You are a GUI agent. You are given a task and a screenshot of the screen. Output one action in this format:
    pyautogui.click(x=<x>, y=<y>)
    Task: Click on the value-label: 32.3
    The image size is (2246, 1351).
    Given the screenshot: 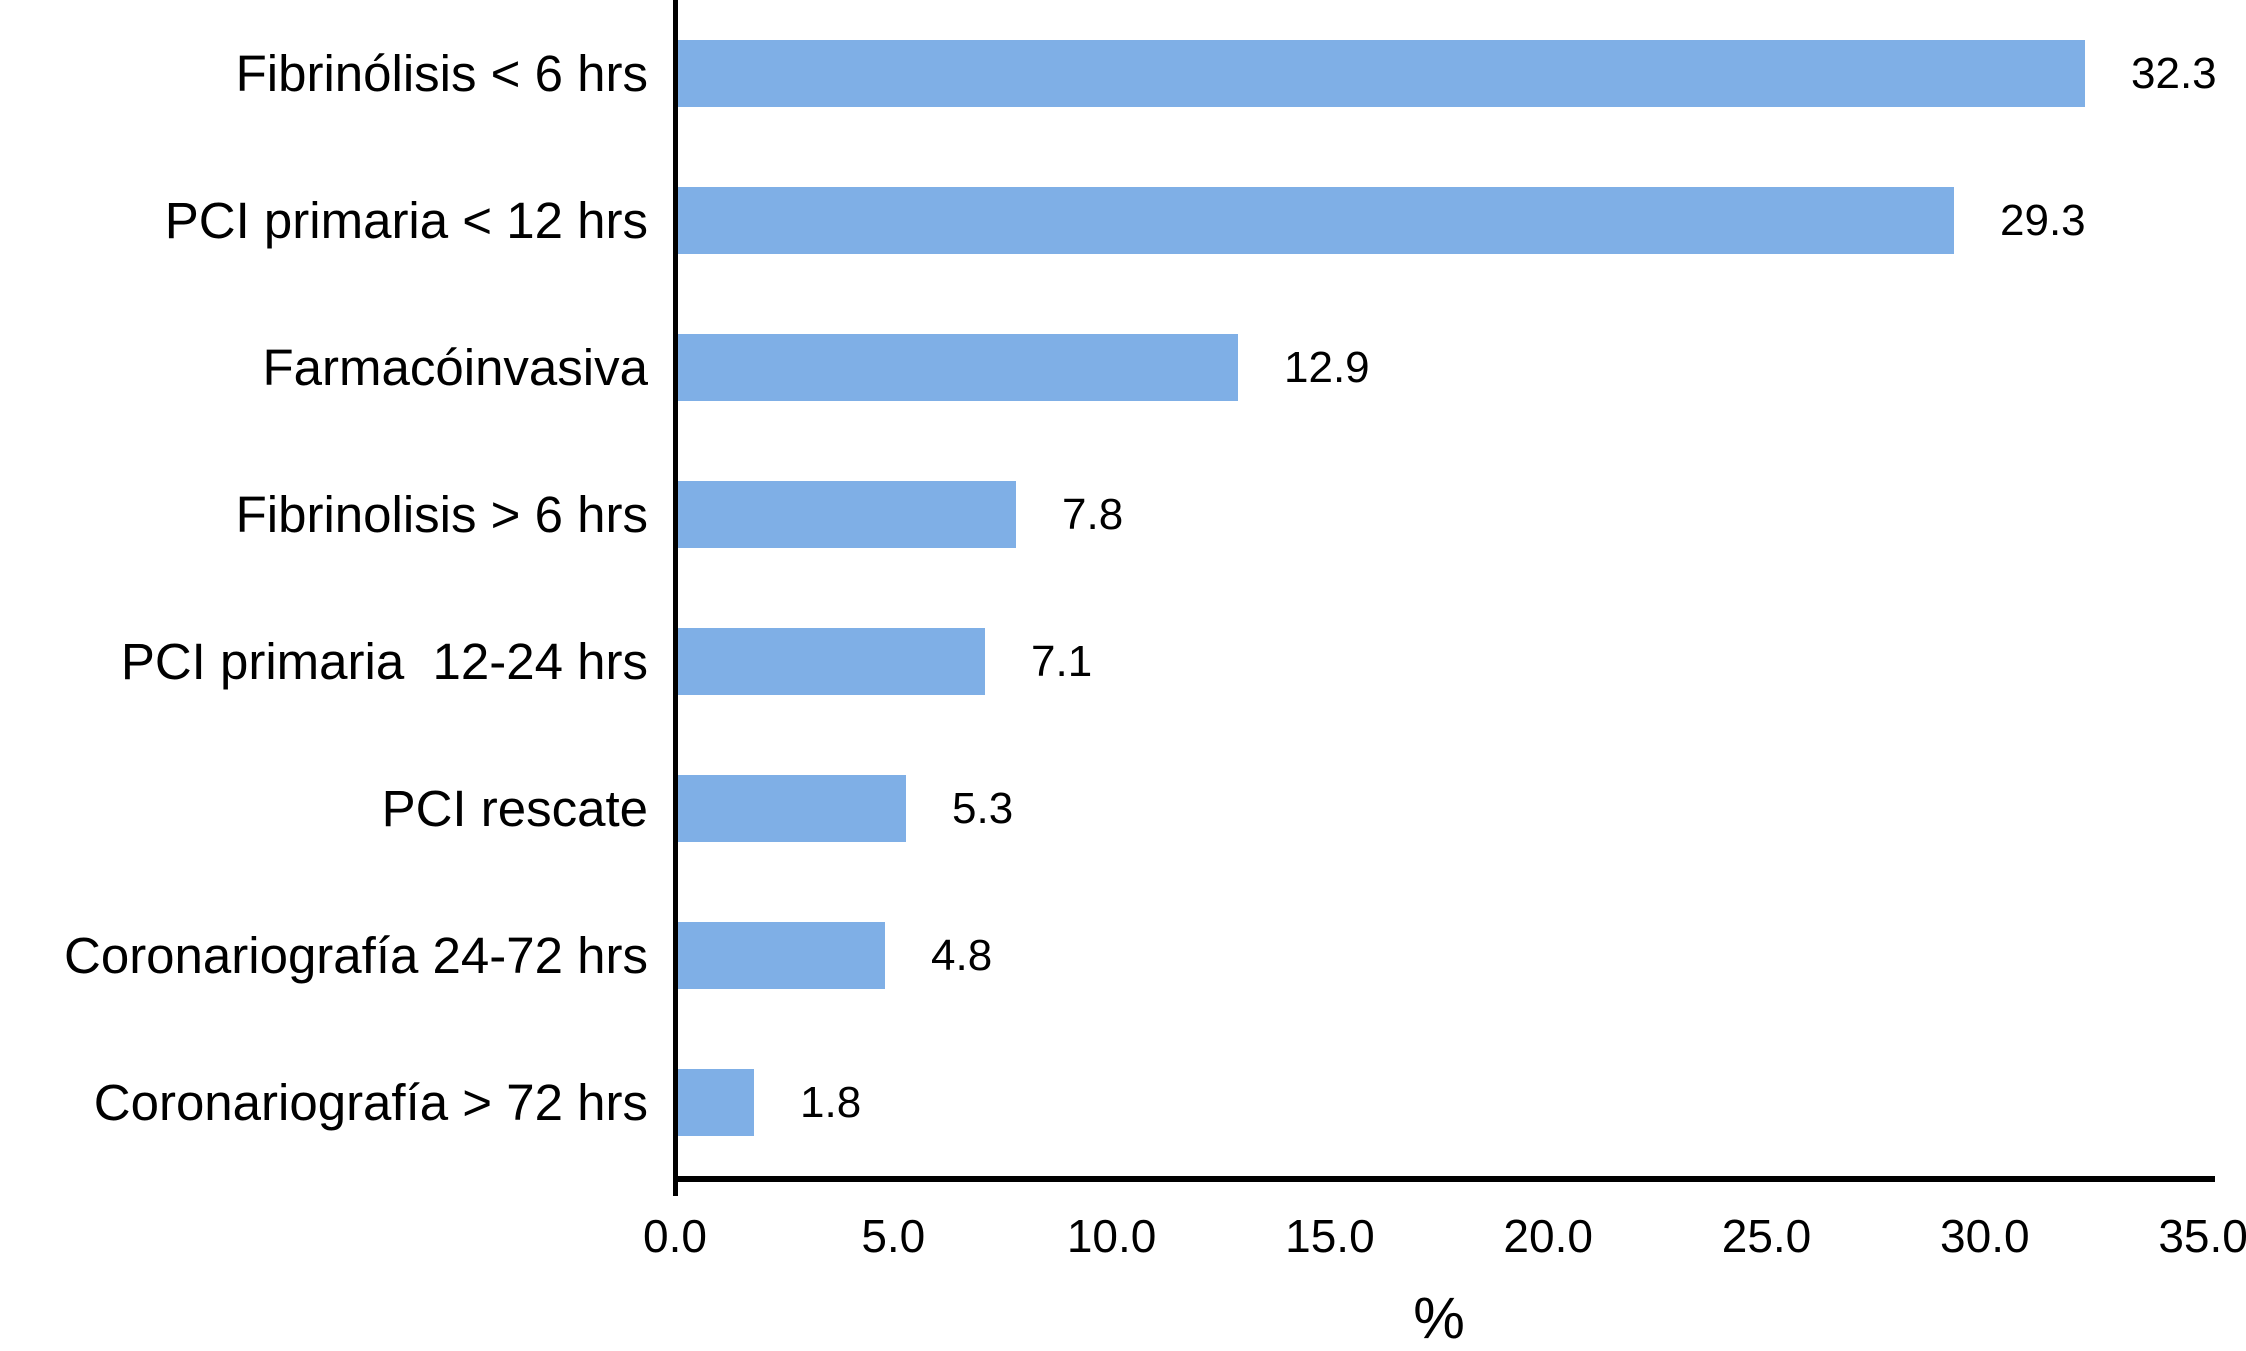 What is the action you would take?
    pyautogui.click(x=2174, y=73)
    